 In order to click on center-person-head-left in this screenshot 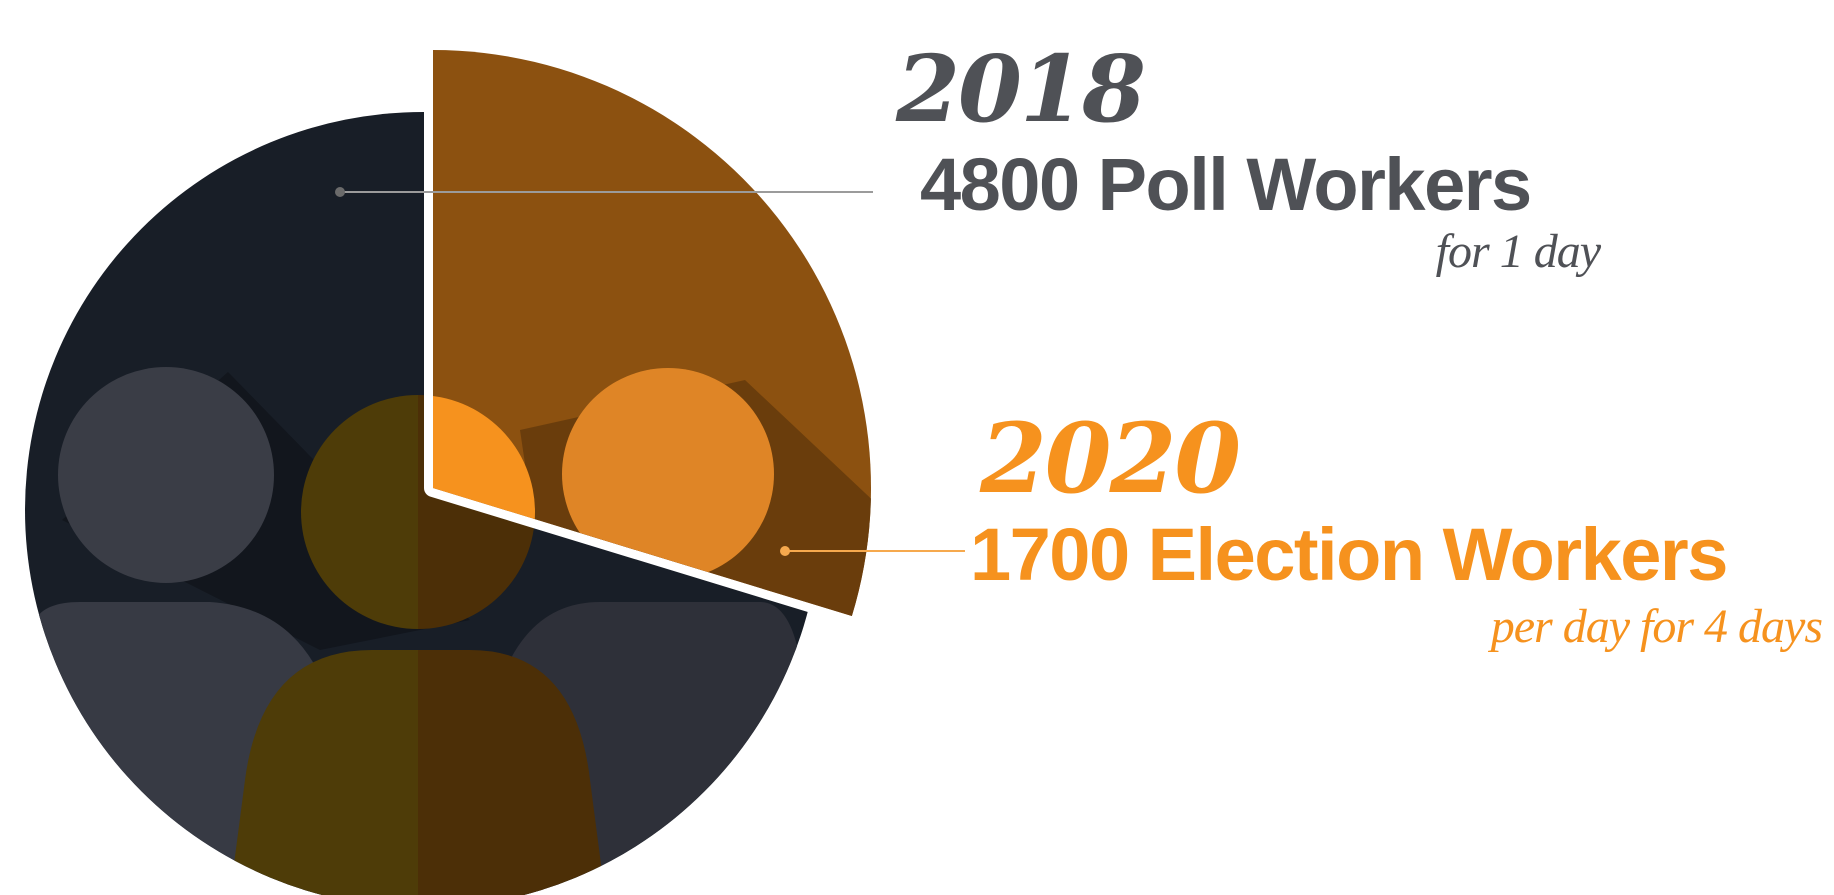, I will do `click(359, 512)`.